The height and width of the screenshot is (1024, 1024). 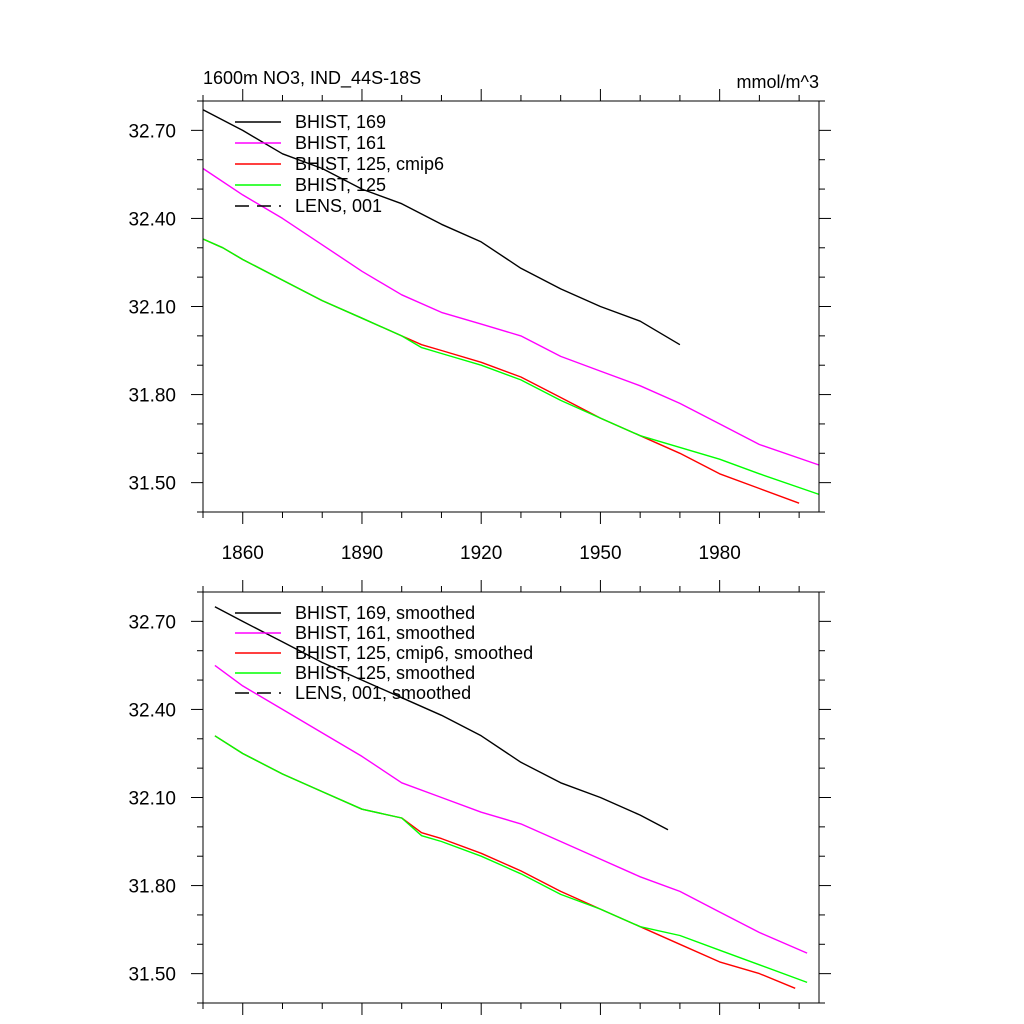 What do you see at coordinates (340, 185) in the screenshot?
I see `legend-label: BHIST, 125` at bounding box center [340, 185].